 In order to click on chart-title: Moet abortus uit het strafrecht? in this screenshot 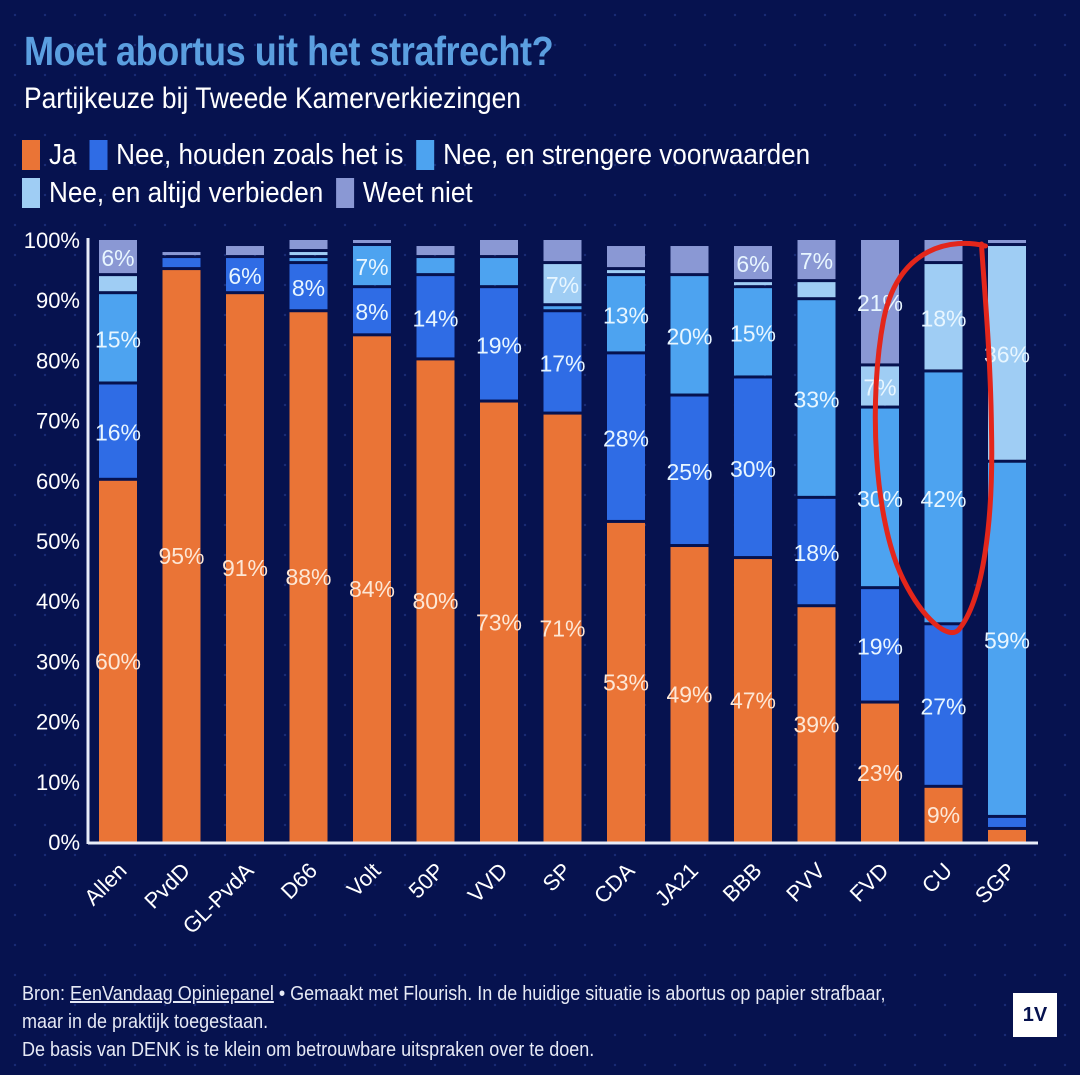, I will do `click(289, 51)`.